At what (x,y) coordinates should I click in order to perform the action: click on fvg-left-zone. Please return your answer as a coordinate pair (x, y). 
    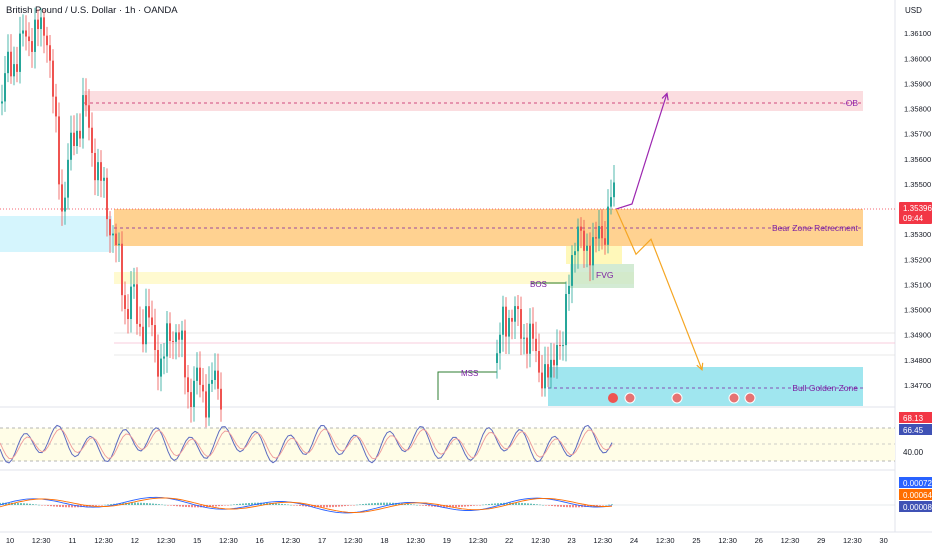
    Looking at the image, I should click on (374, 278).